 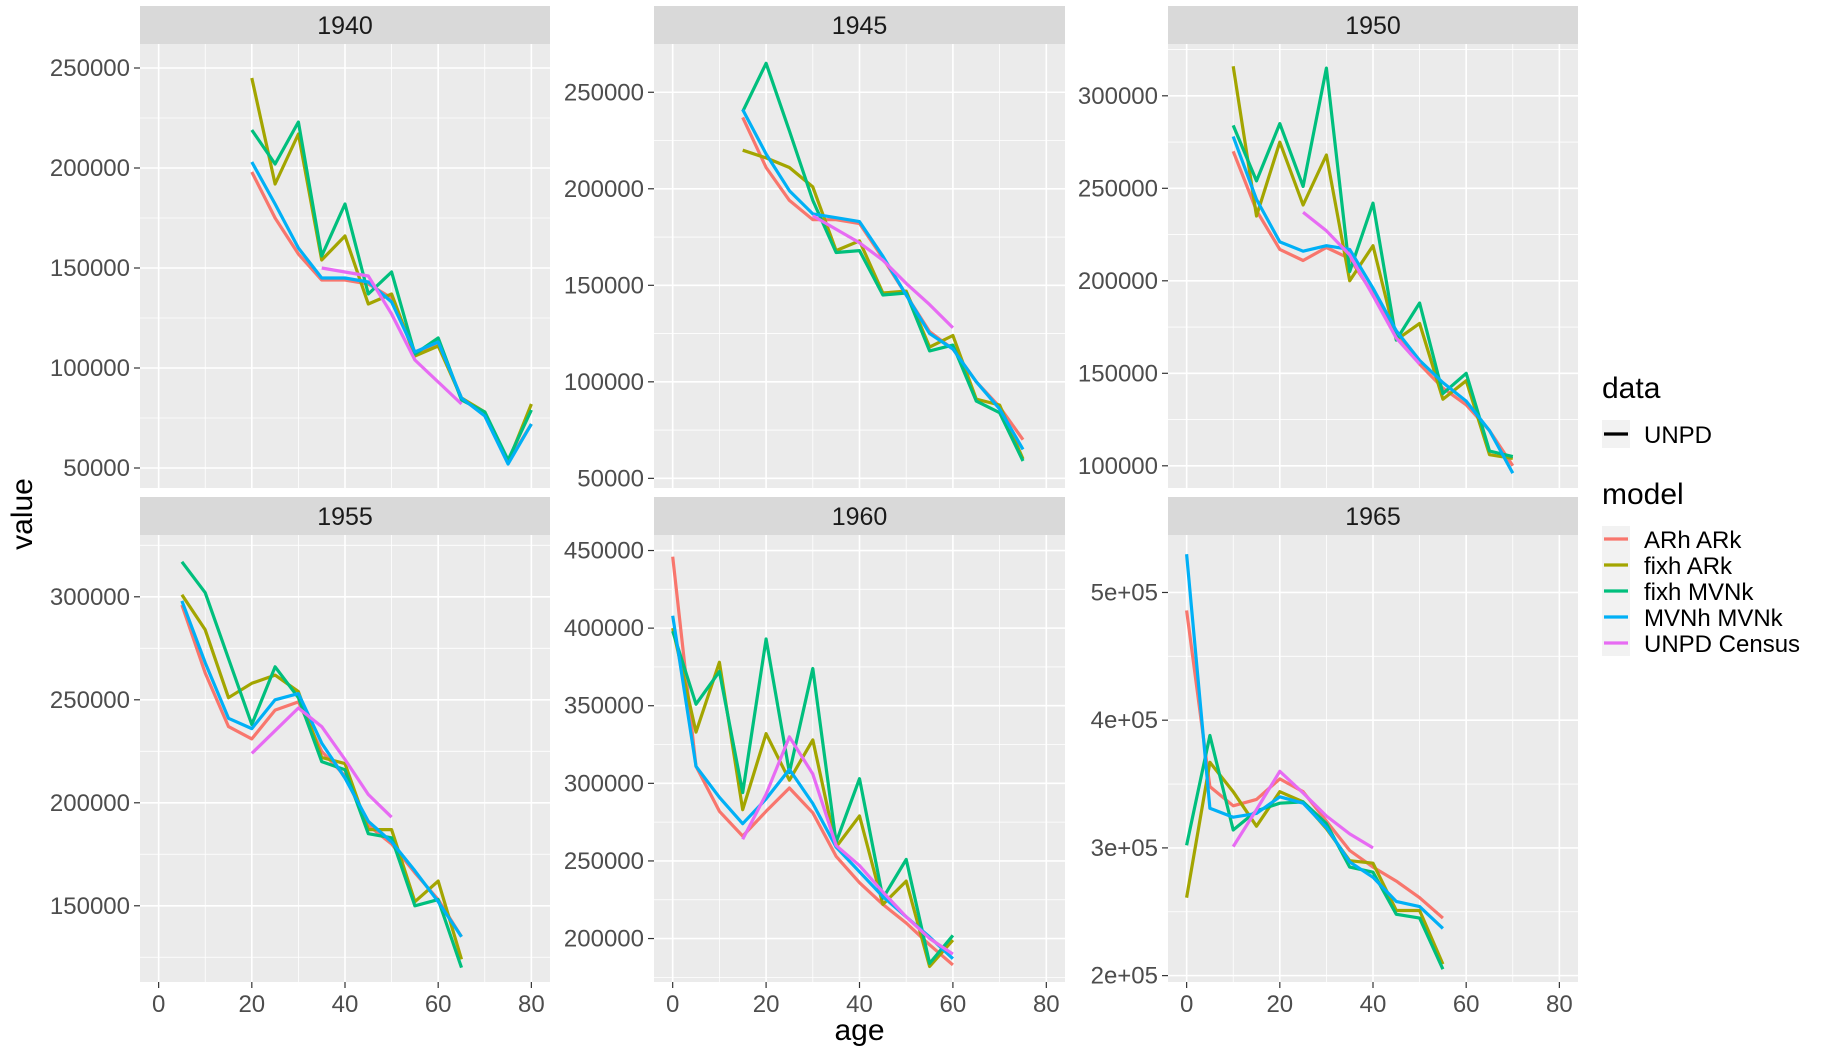 What do you see at coordinates (1699, 592) in the screenshot?
I see `legend-model-label-fixh-mvnk: fixh MVNk` at bounding box center [1699, 592].